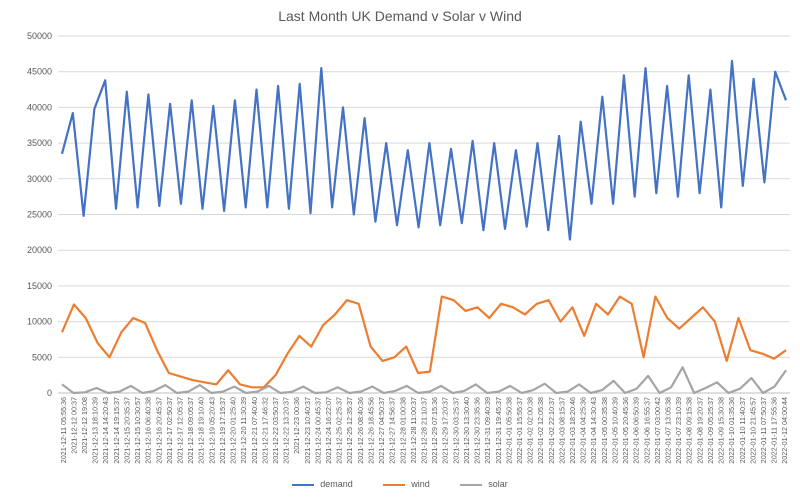  Describe the element at coordinates (339, 430) in the screenshot. I see `x-tick-label: 2021-12-25 02:25:37` at that location.